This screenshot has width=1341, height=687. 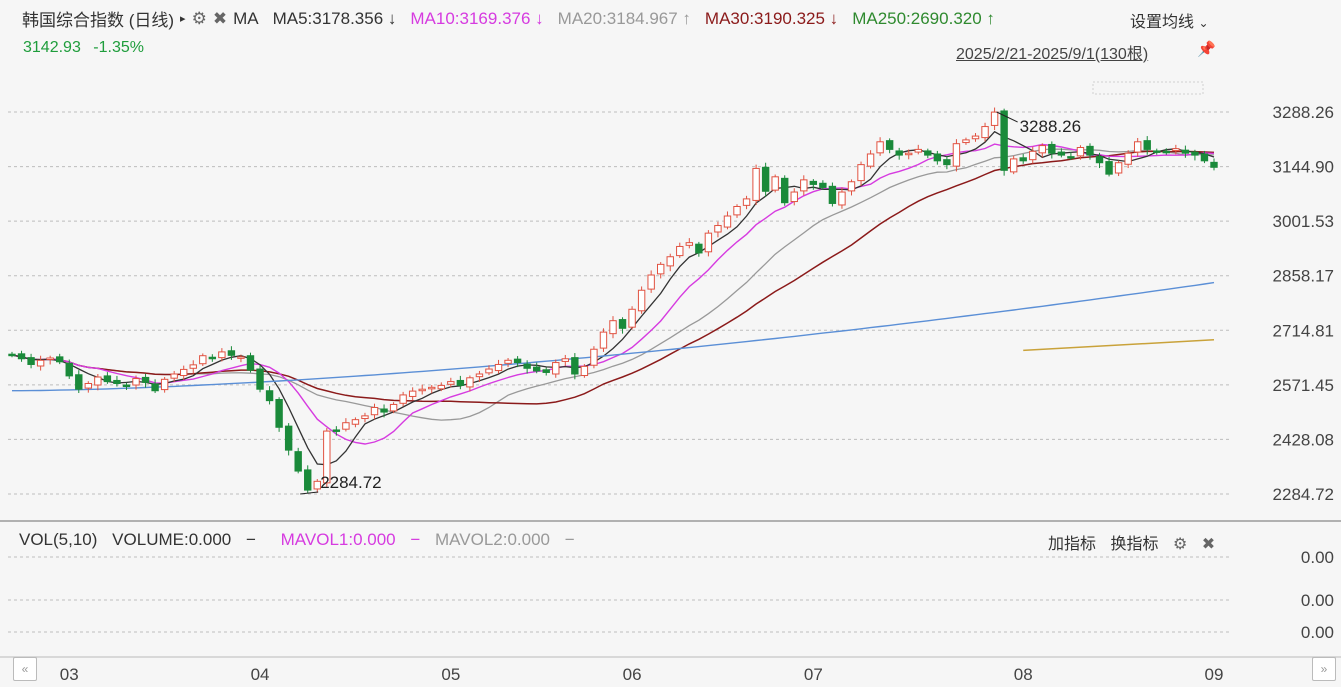 I want to click on chevron-down-icon: ⌄, so click(x=1203, y=23).